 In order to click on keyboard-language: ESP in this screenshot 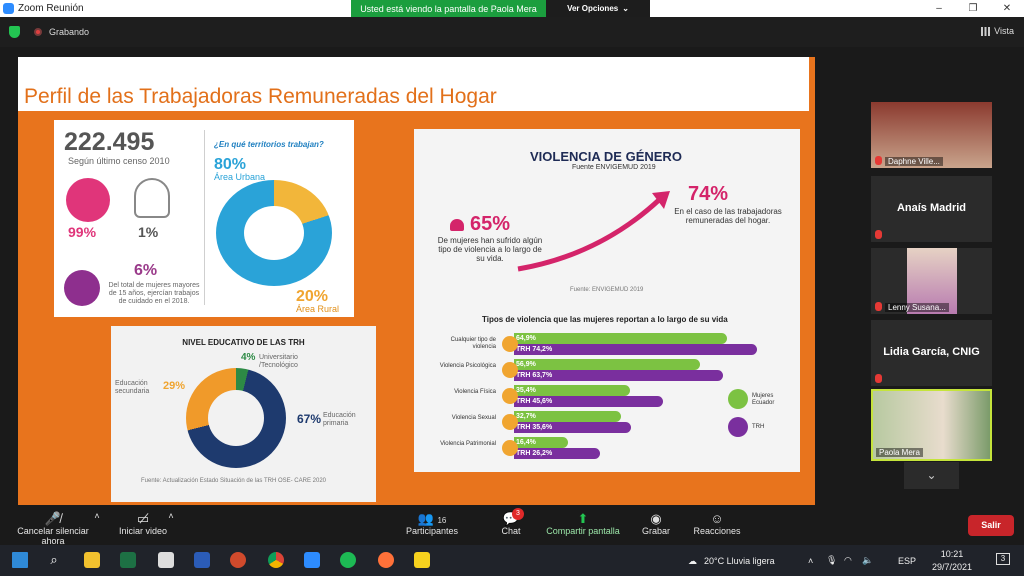, I will do `click(907, 561)`.